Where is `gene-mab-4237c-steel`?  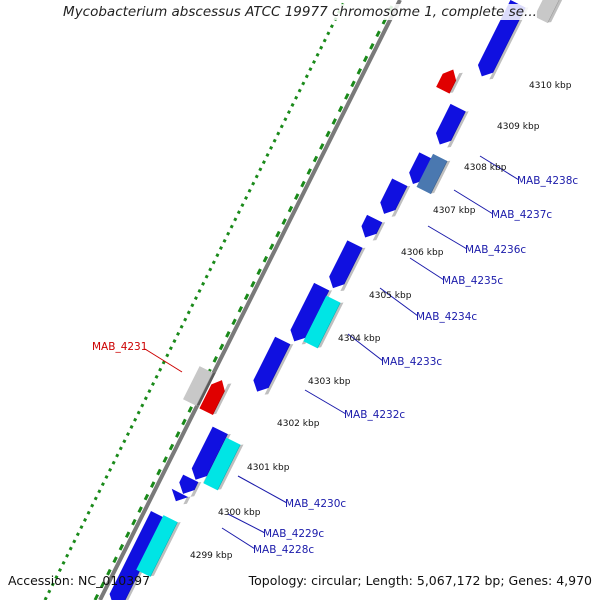
gene-mab-4237c-steel is located at coordinates (432, 174).